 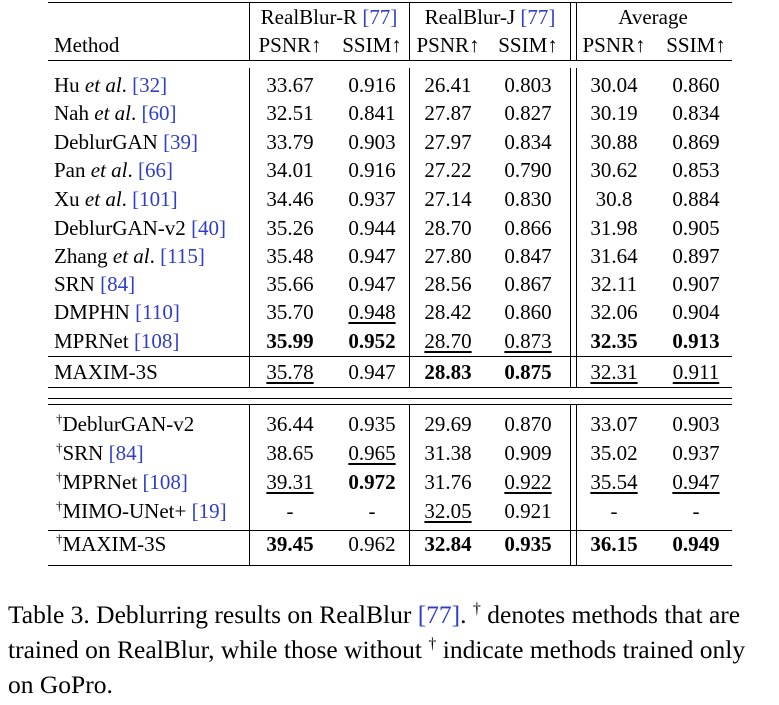 What do you see at coordinates (614, 482) in the screenshot?
I see `table-cell: 35.54` at bounding box center [614, 482].